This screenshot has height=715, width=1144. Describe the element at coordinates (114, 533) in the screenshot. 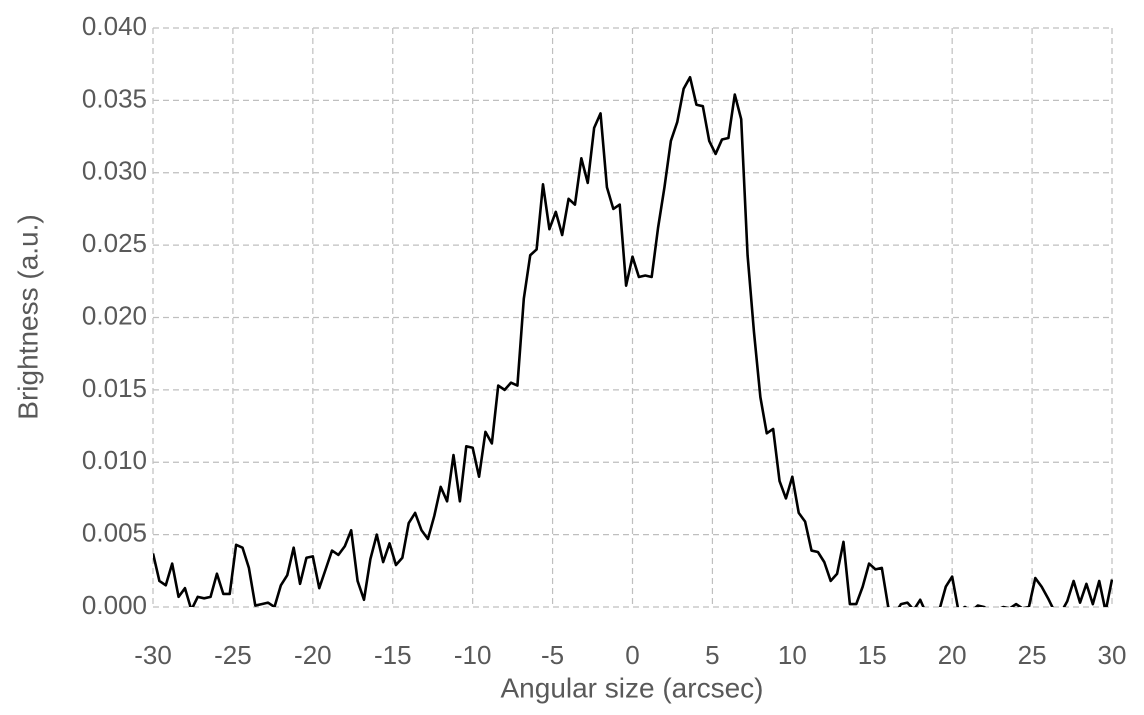

I see `y-tick-label: 0.005` at that location.